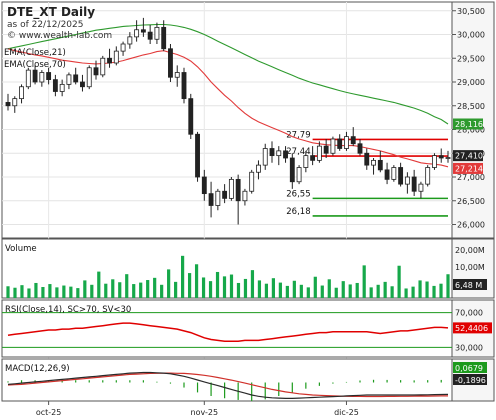  Describe the element at coordinates (51, 12) in the screenshot. I see `chart-title: DTE_XT Daily` at that location.